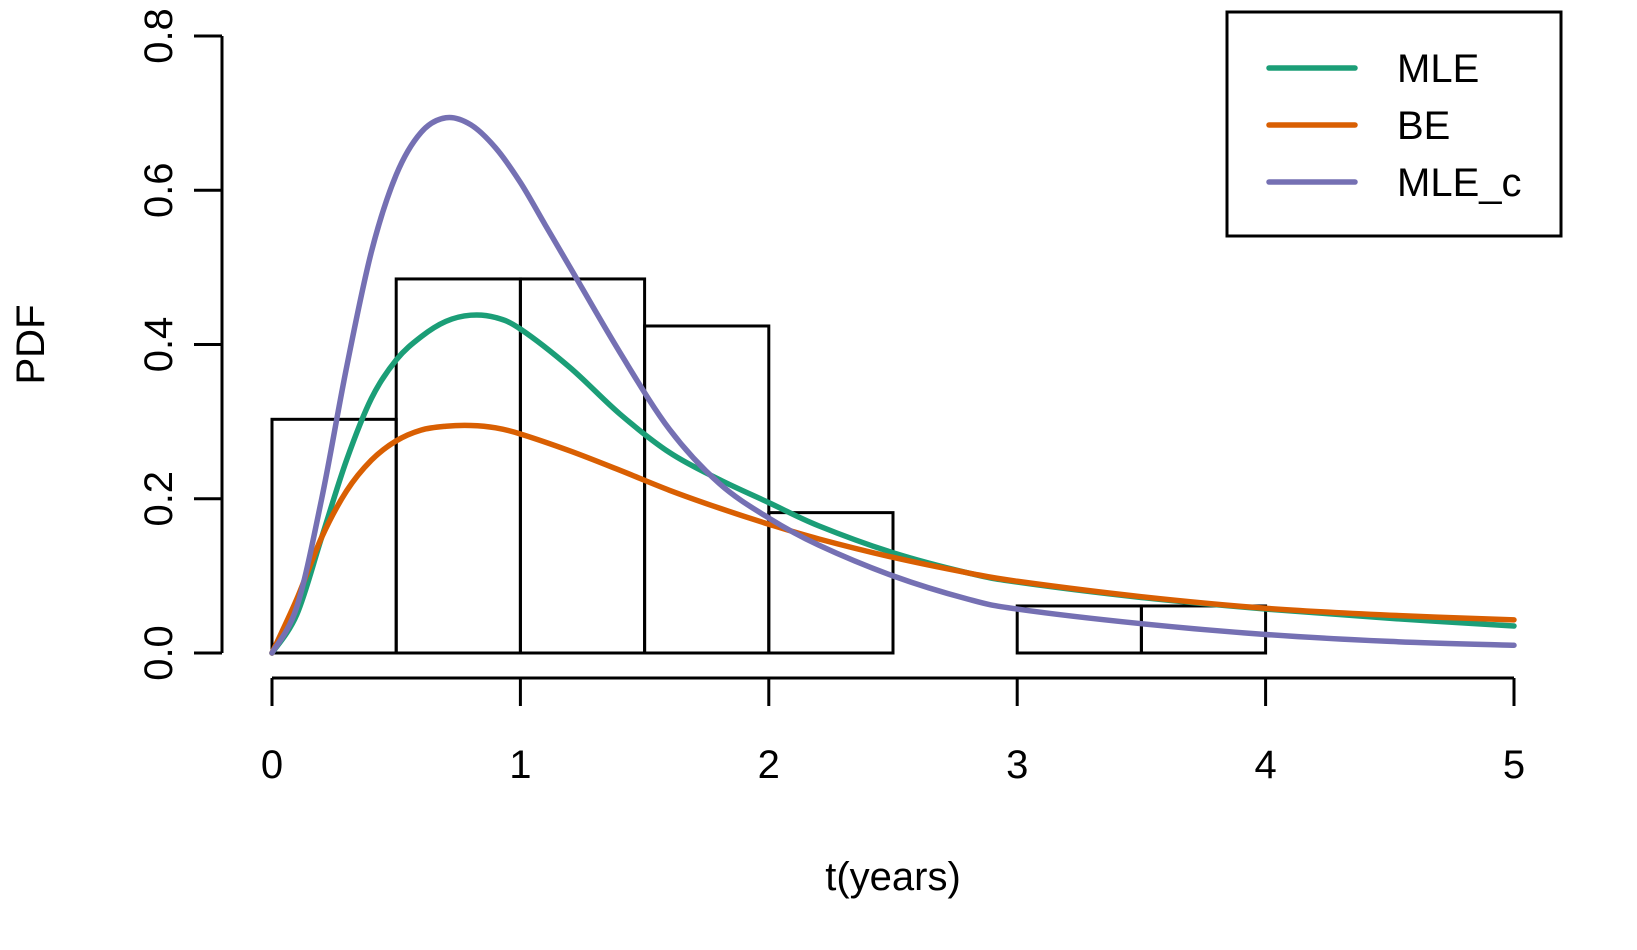 This screenshot has width=1637, height=950. Describe the element at coordinates (31, 345) in the screenshot. I see `y-axis-title: PDF` at that location.